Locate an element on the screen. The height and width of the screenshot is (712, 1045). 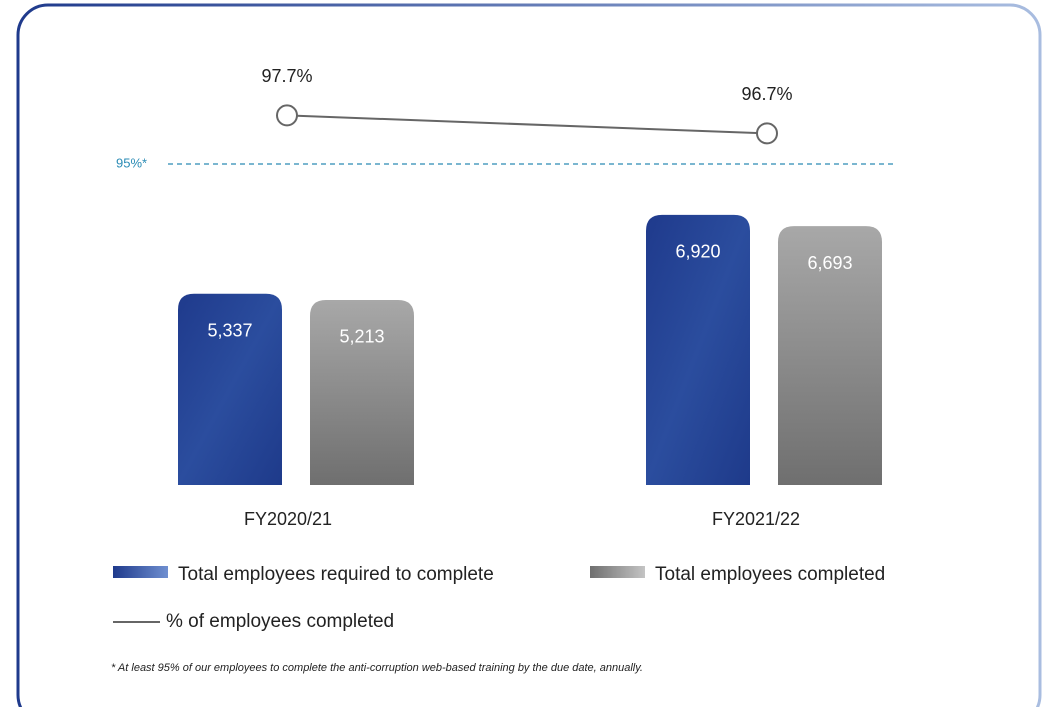
line is located at coordinates (527, 124).